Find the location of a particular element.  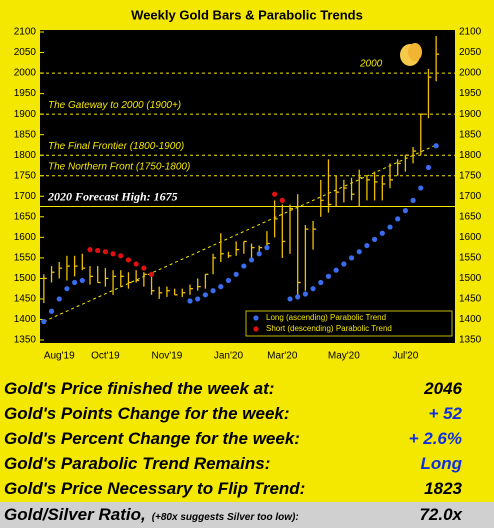

legend-label: Long (ascending) Parabolic Trend is located at coordinates (326, 317).